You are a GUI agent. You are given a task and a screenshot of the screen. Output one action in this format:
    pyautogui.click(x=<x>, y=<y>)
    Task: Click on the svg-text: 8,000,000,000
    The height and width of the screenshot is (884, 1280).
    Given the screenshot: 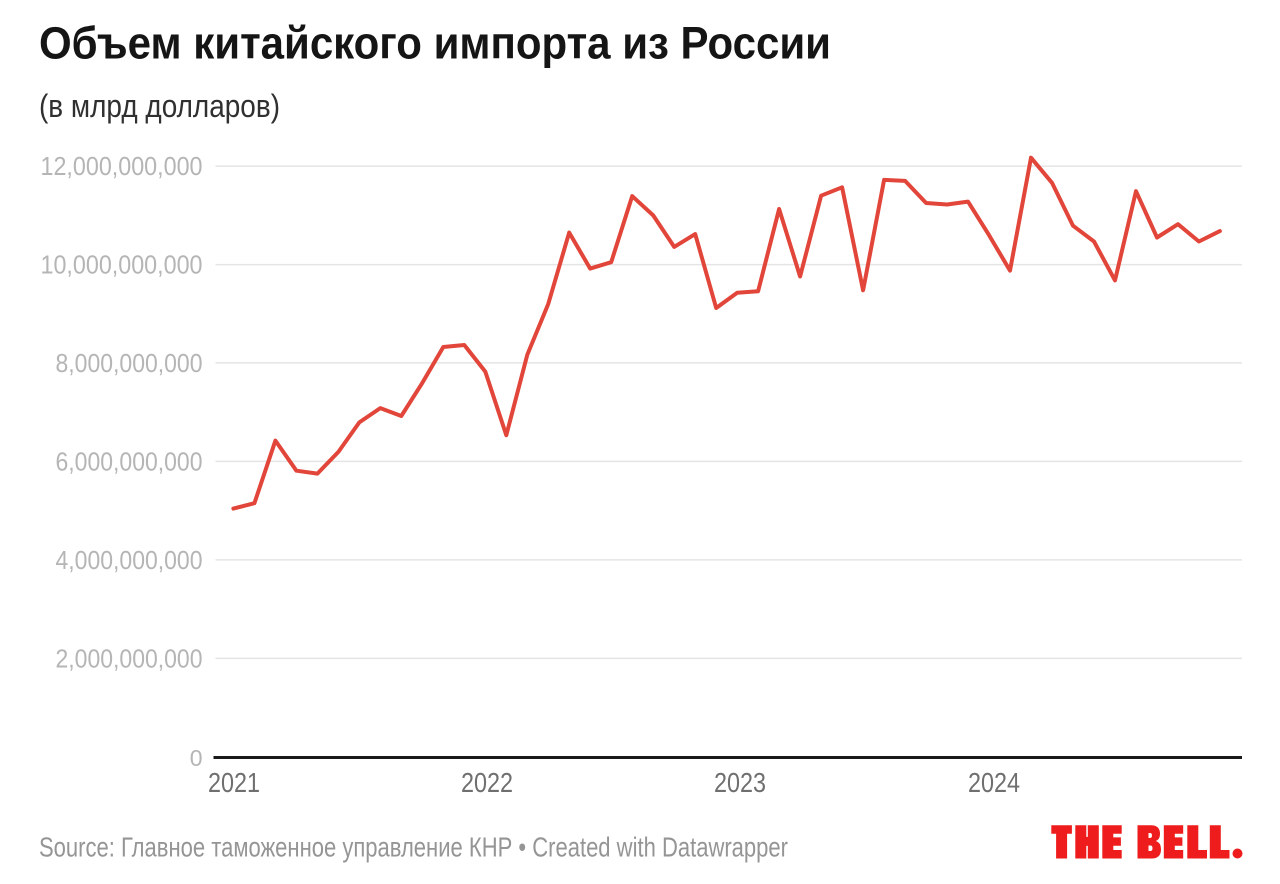 What is the action you would take?
    pyautogui.click(x=129, y=364)
    